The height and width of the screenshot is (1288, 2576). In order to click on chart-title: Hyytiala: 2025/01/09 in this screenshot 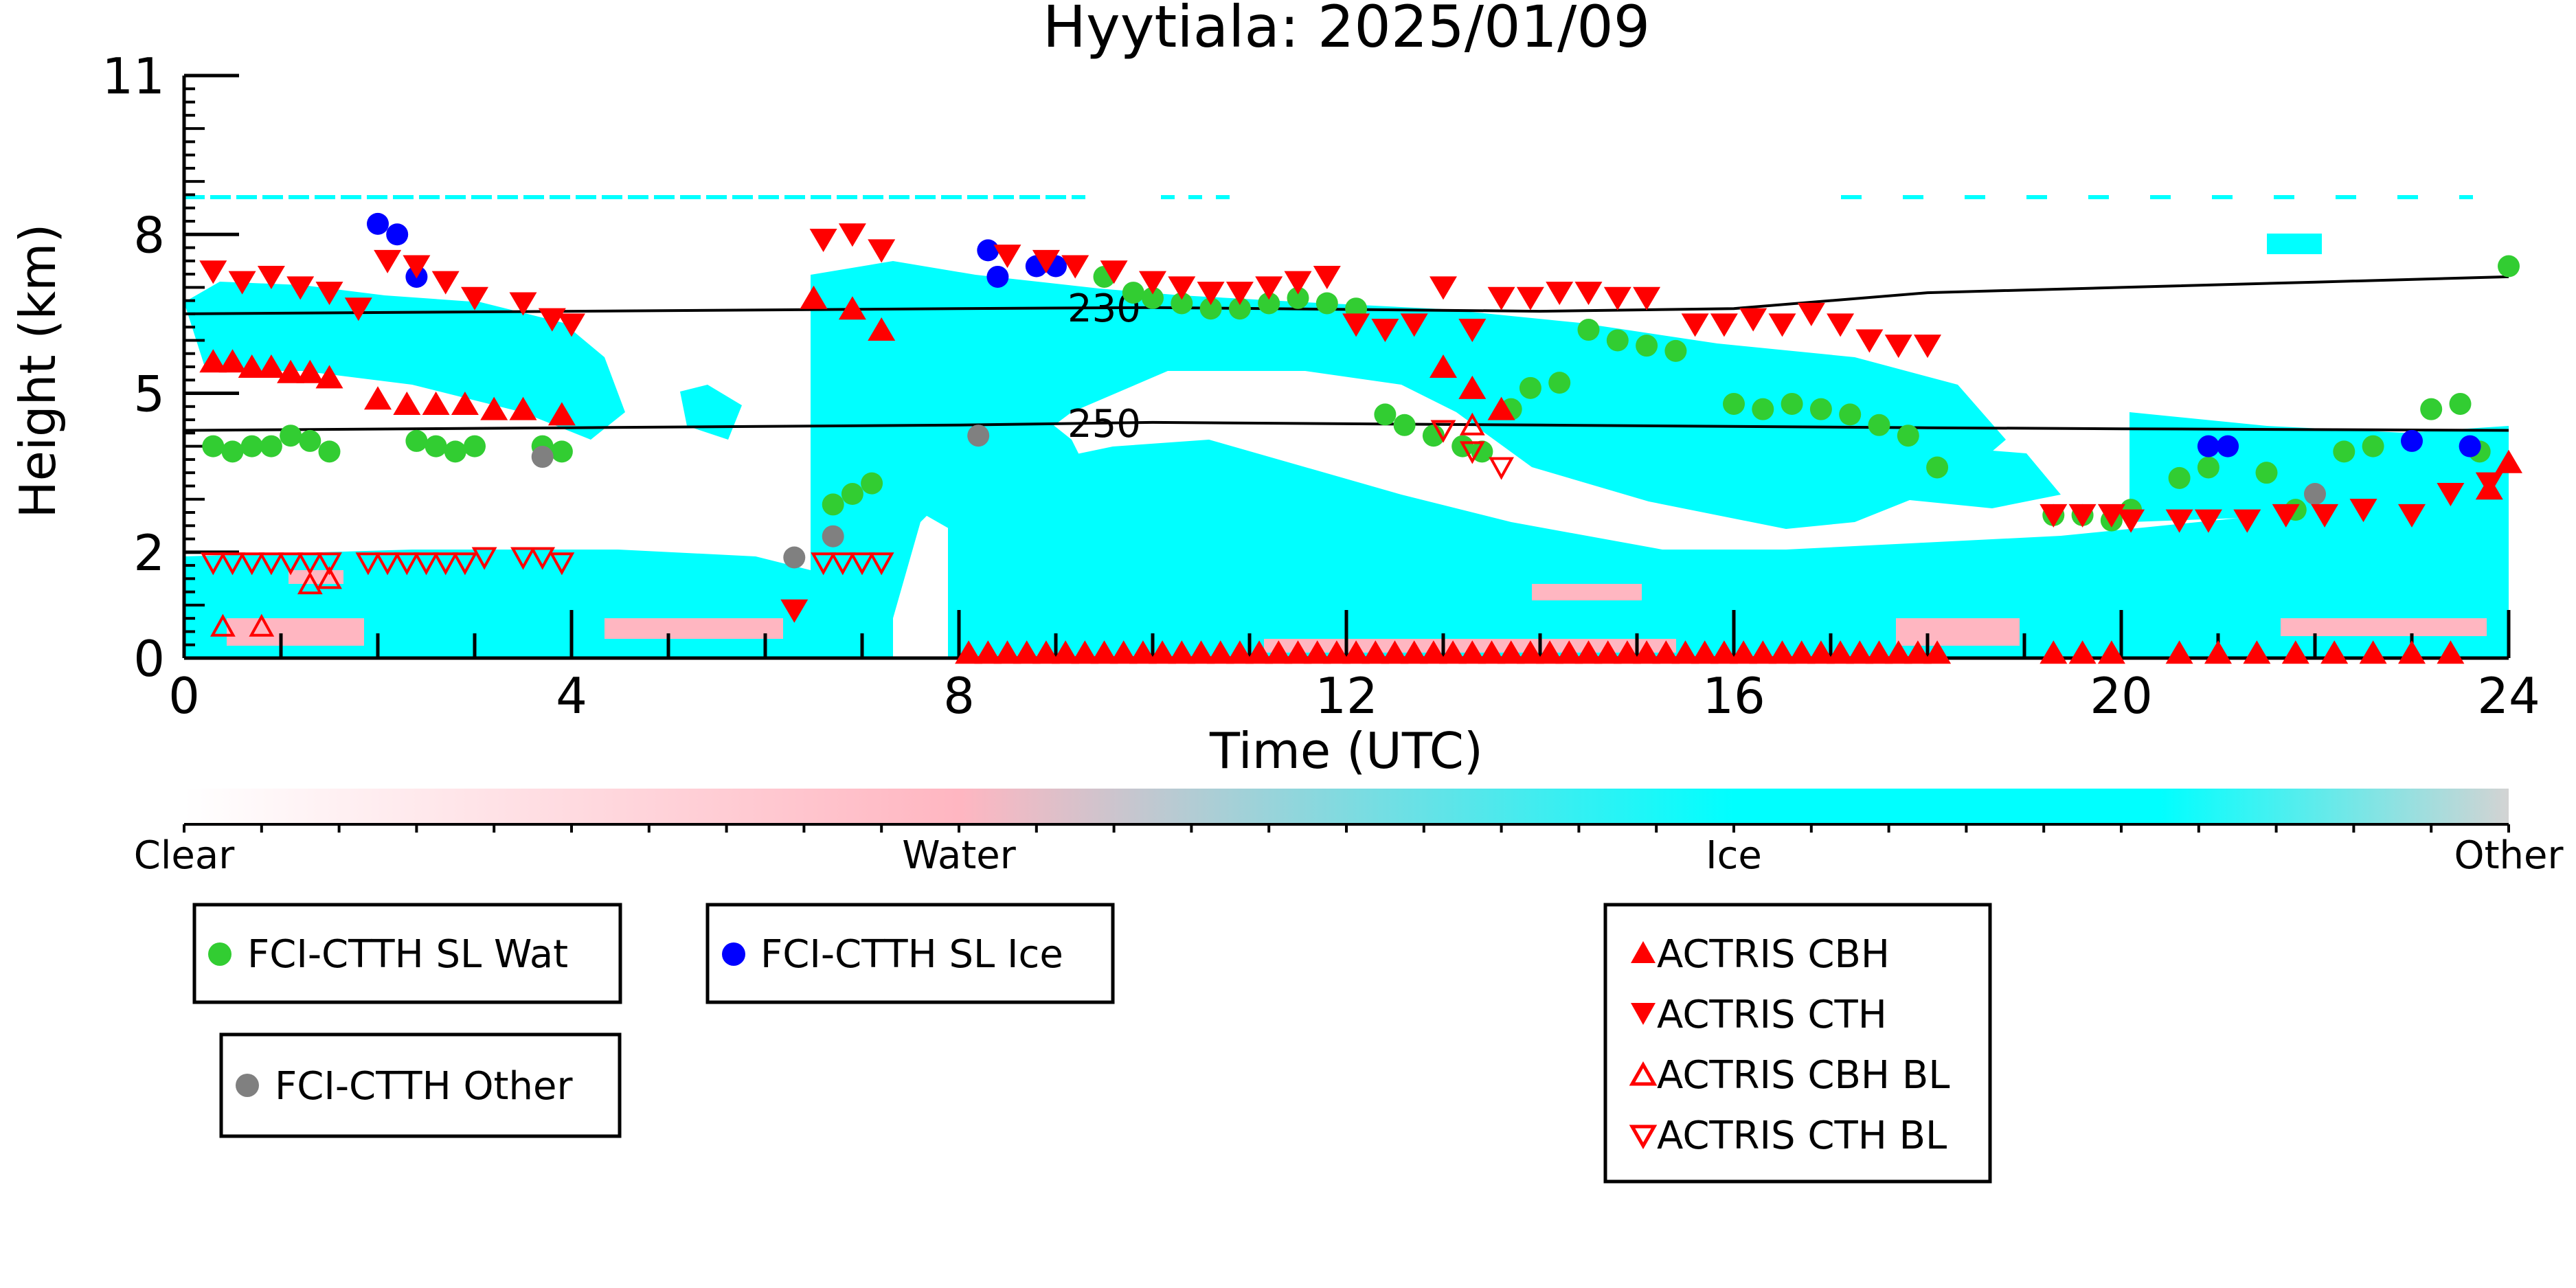, I will do `click(1346, 30)`.